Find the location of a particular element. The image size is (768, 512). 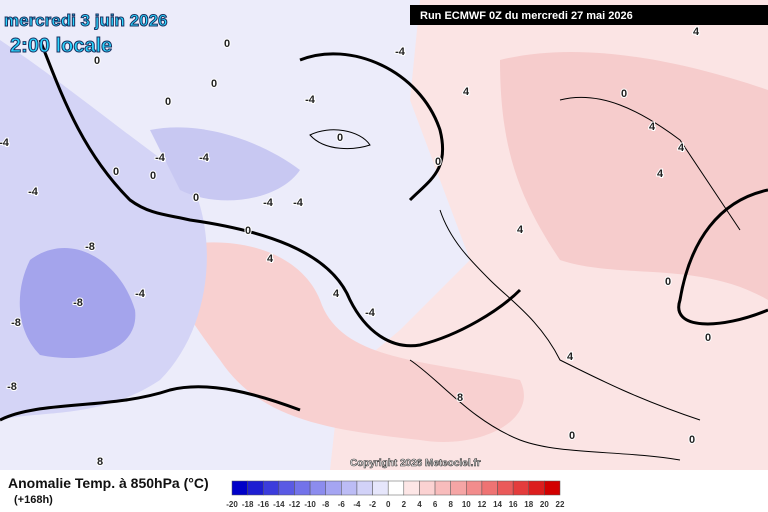

cold-core is located at coordinates (77, 303).